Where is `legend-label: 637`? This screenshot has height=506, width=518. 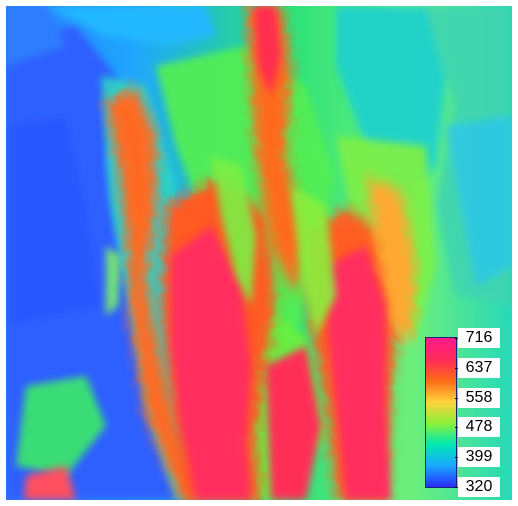
legend-label: 637 is located at coordinates (479, 368).